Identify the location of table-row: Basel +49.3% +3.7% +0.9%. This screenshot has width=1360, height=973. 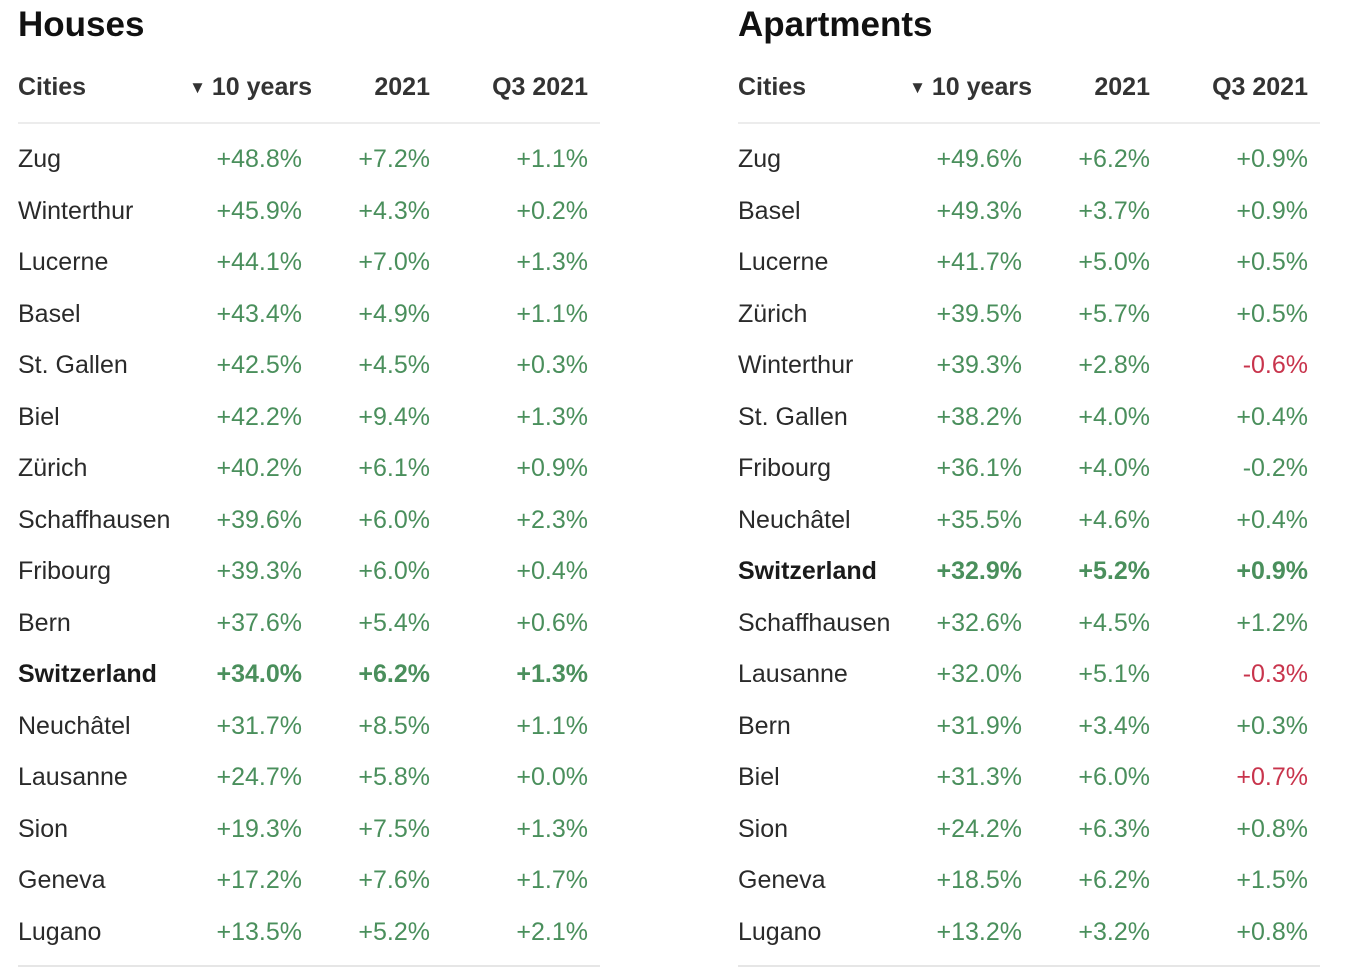
(1020, 212).